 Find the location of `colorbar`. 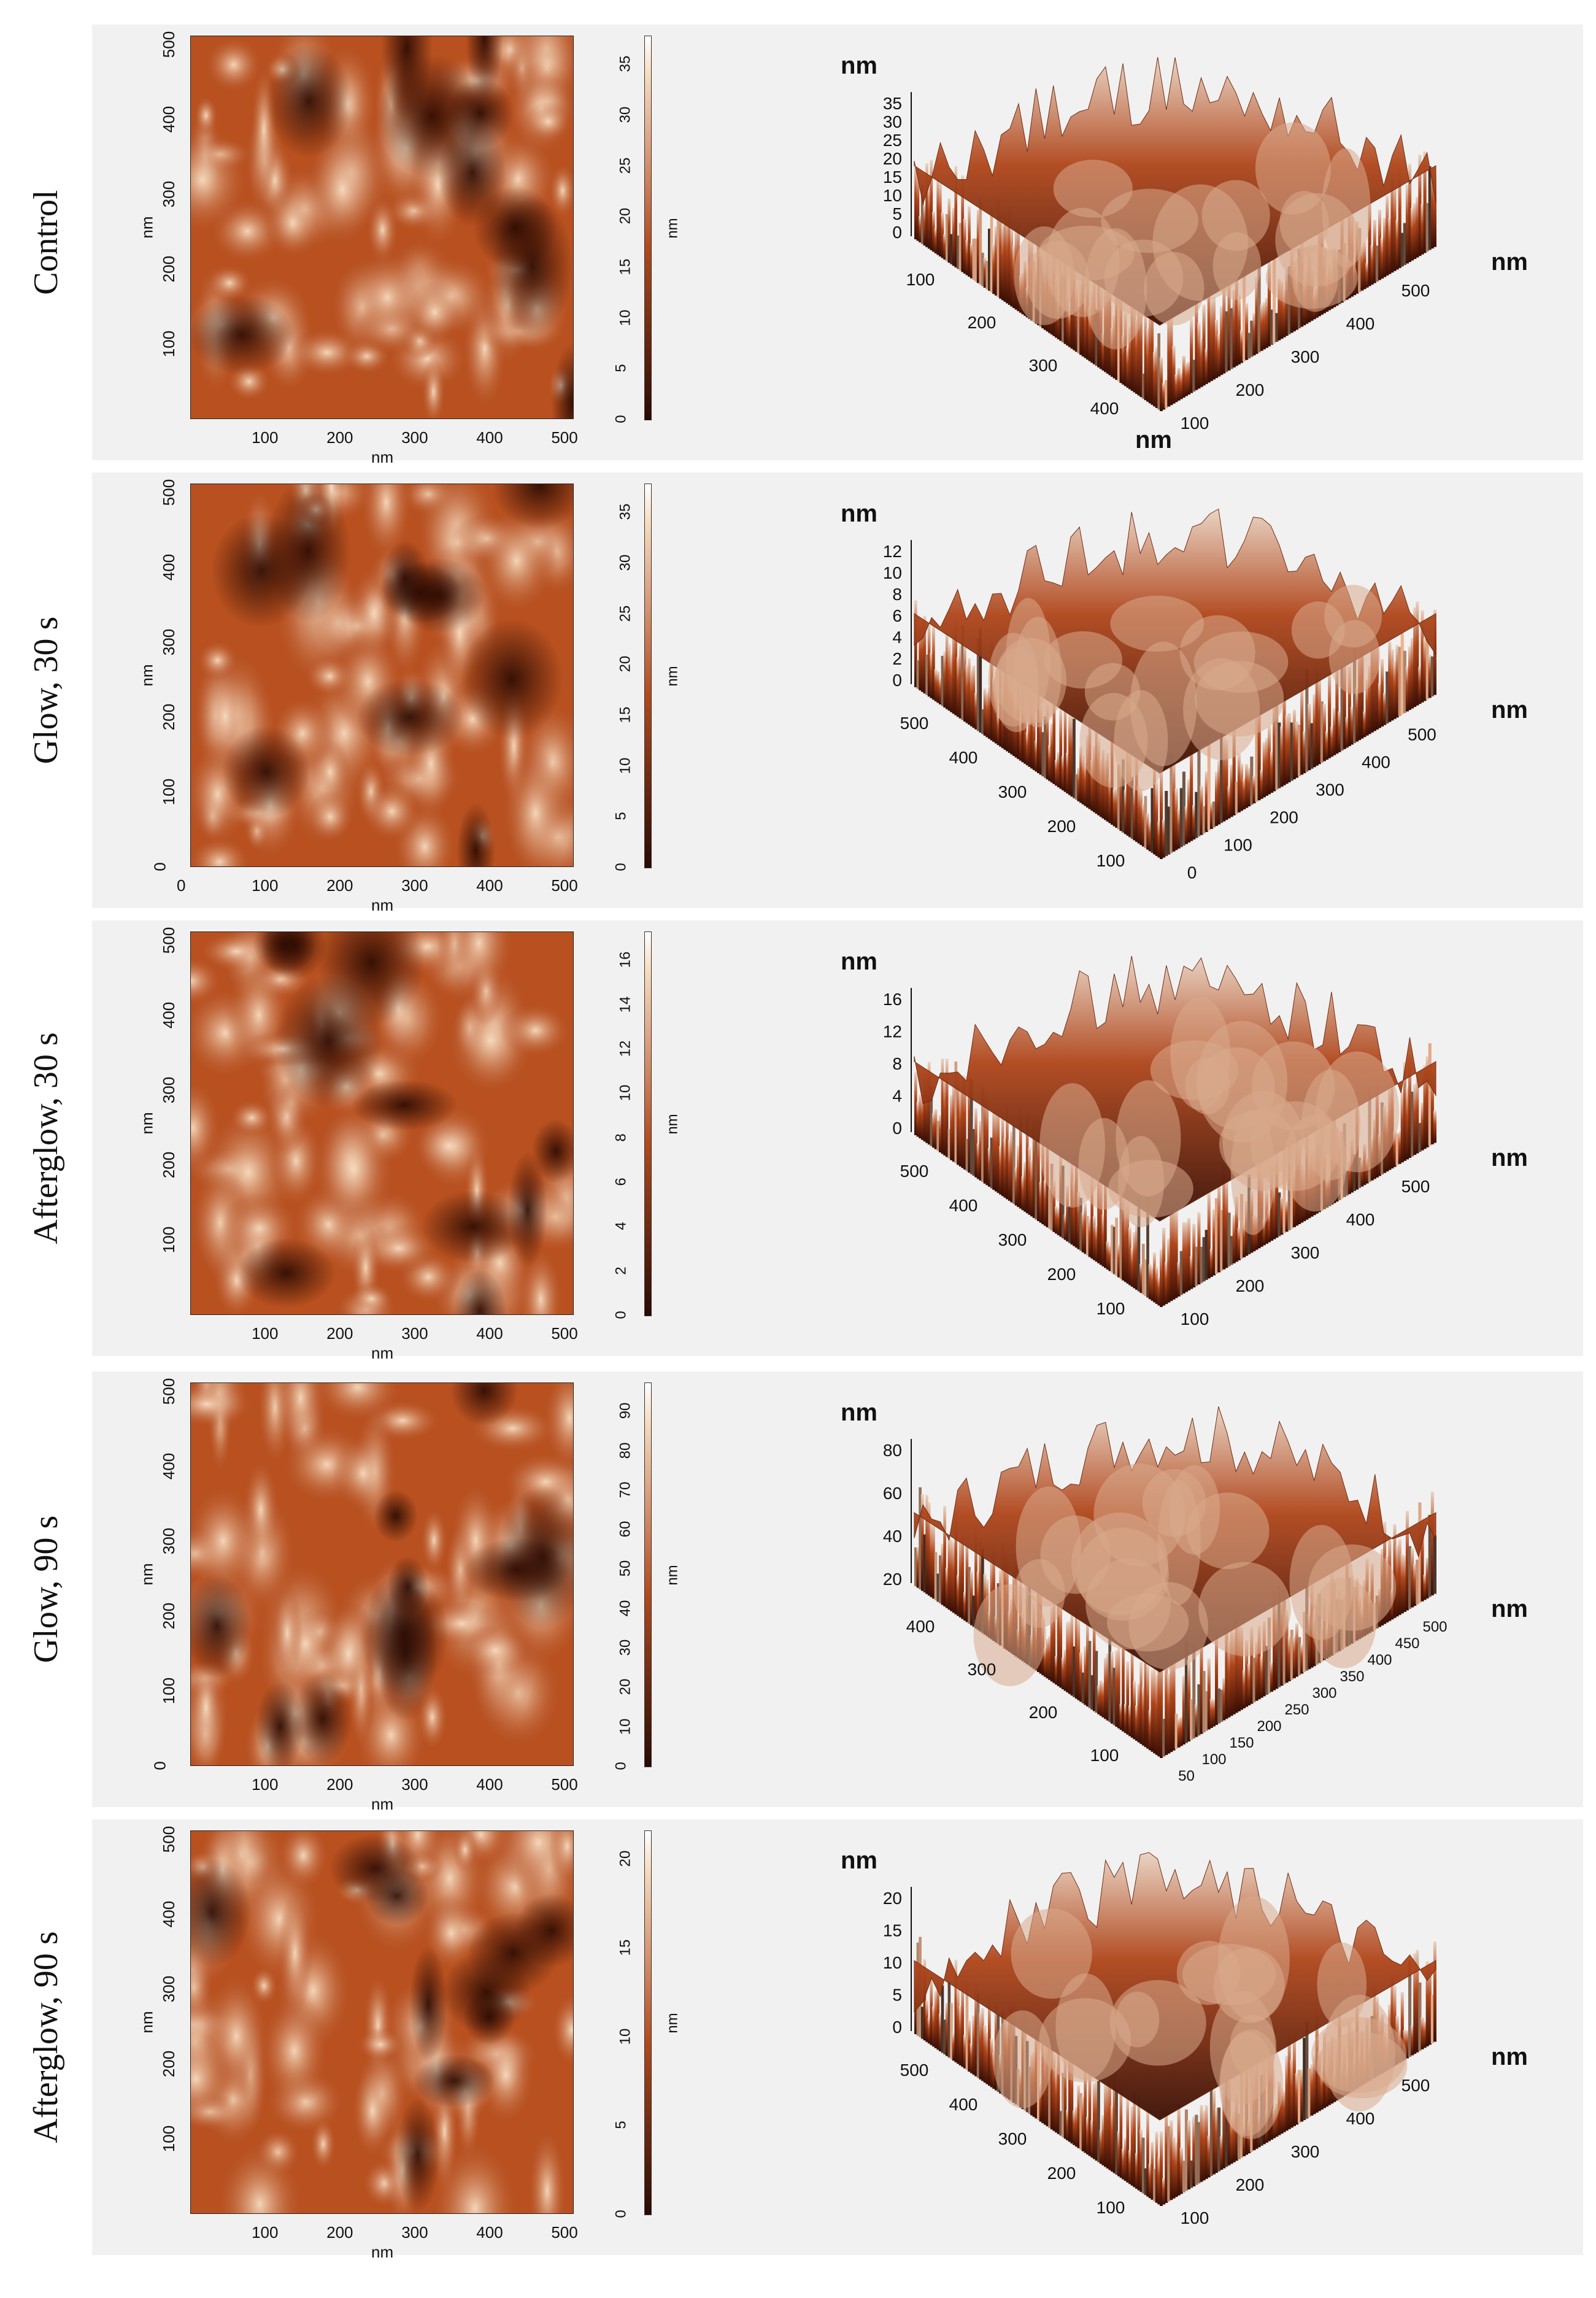

colorbar is located at coordinates (648, 676).